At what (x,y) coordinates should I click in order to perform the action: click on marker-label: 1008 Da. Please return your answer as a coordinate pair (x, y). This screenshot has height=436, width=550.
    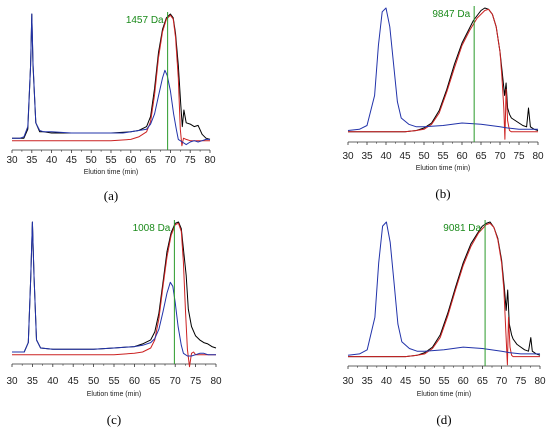
    Looking at the image, I should click on (152, 228).